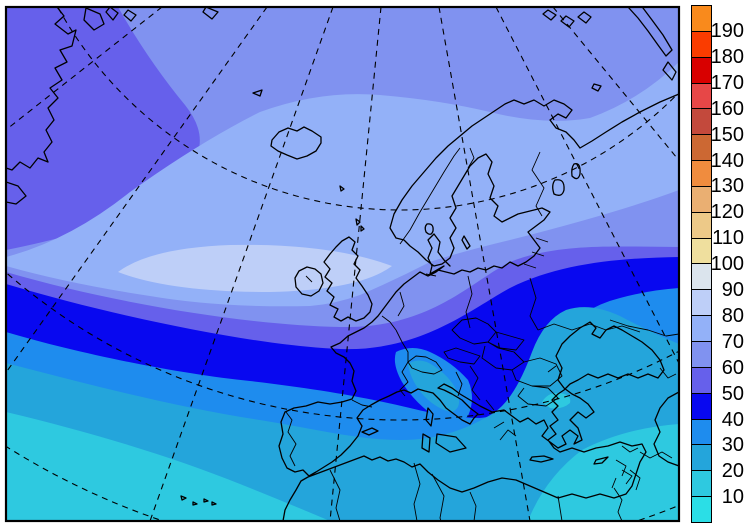  Describe the element at coordinates (257, 93) in the screenshot. I see `coast-jan-mayen` at that location.